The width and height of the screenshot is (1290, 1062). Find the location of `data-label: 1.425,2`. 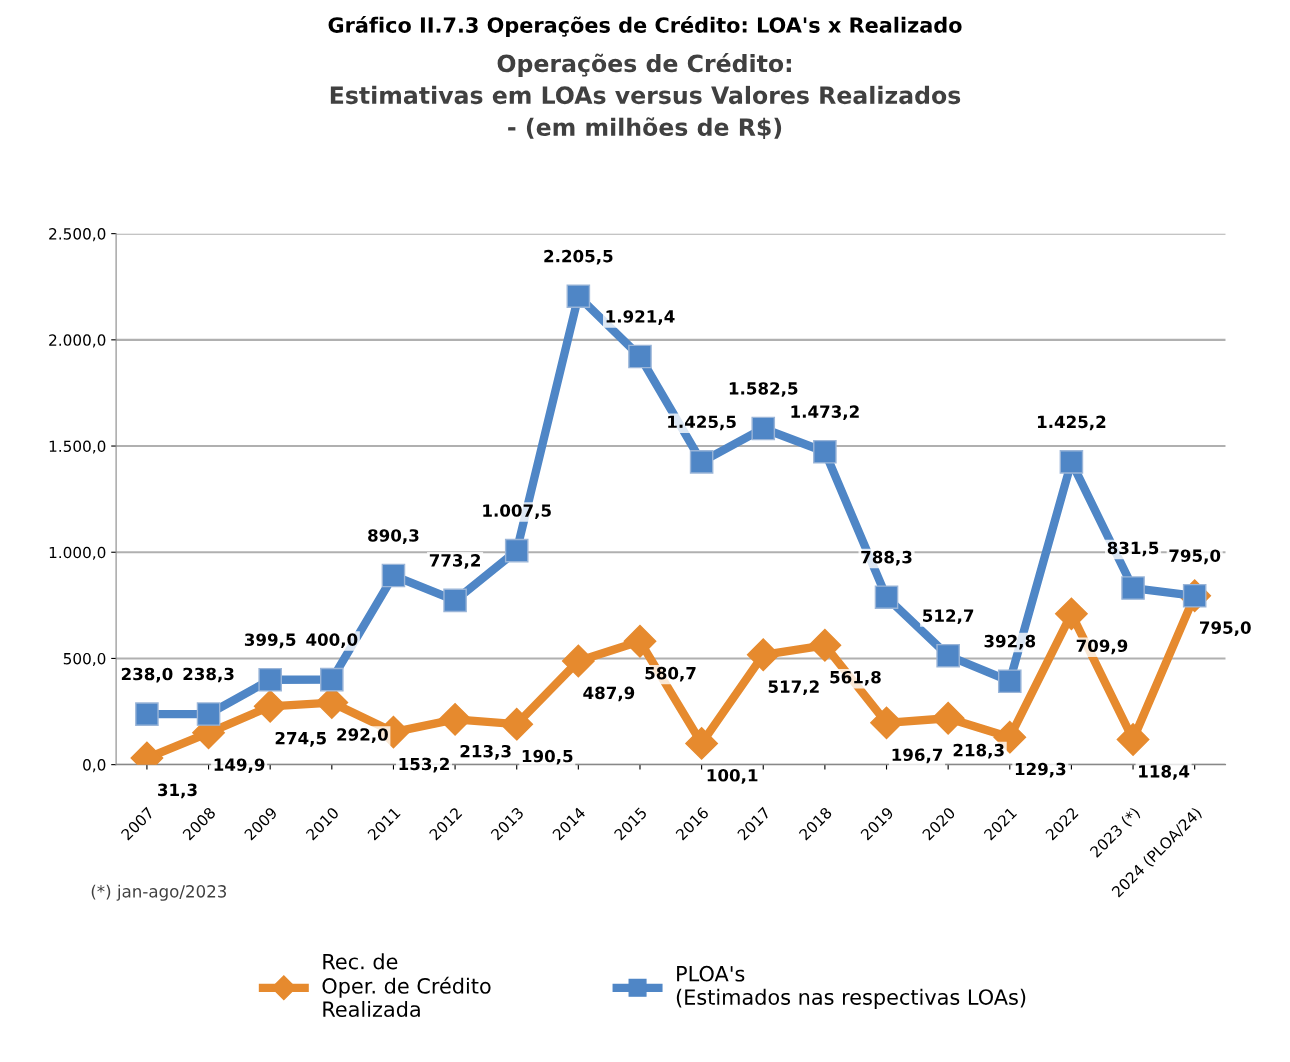

data-label: 1.425,2 is located at coordinates (1071, 423).